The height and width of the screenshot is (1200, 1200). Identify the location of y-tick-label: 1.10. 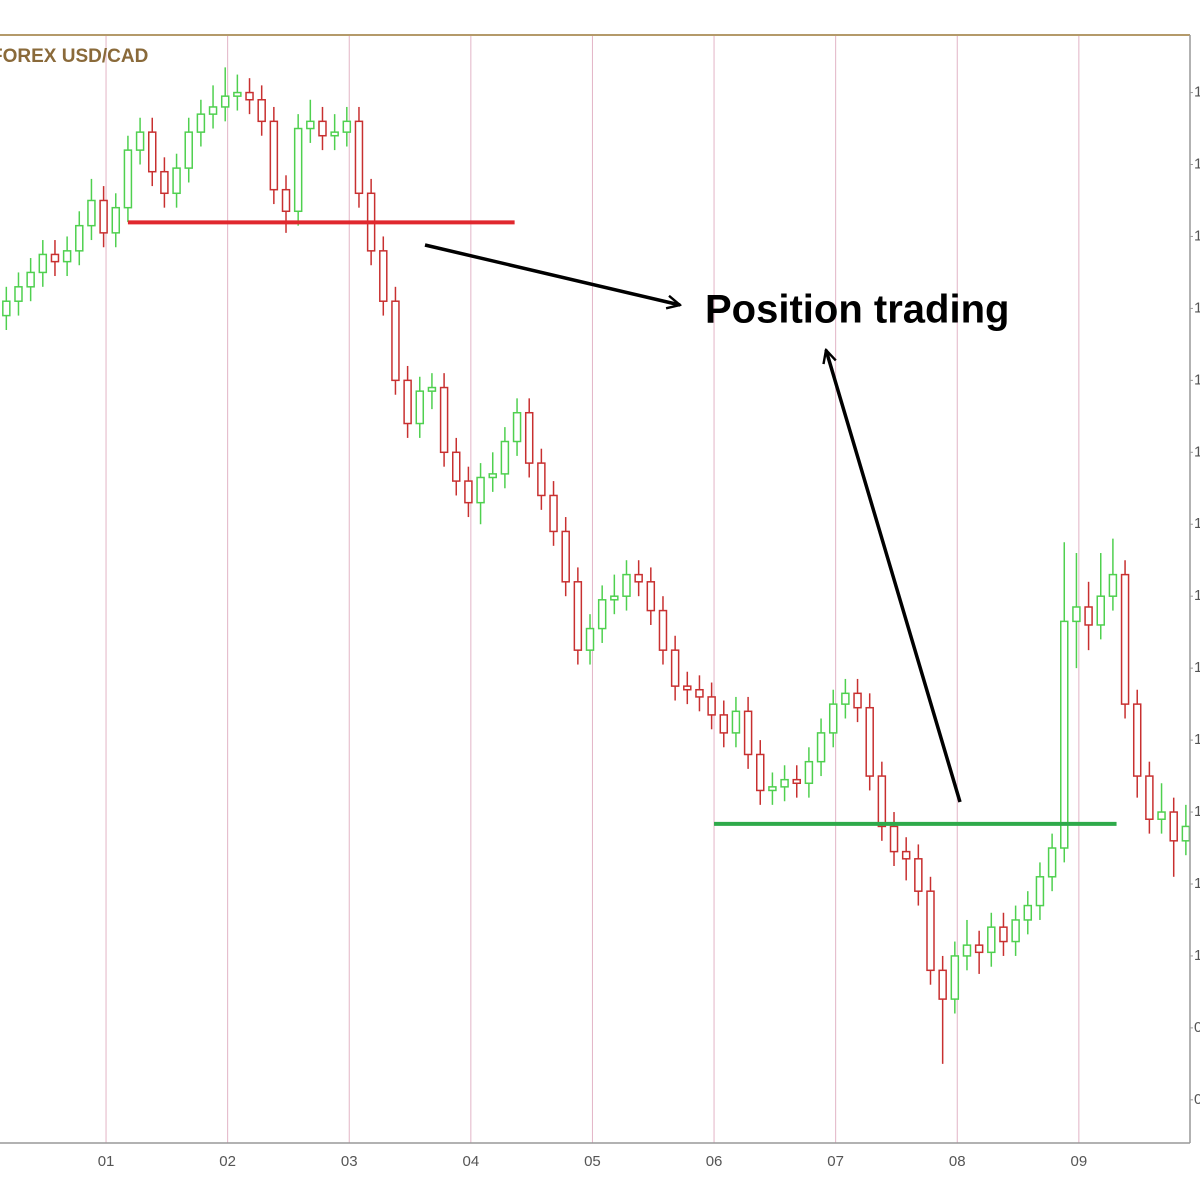
(1197, 595).